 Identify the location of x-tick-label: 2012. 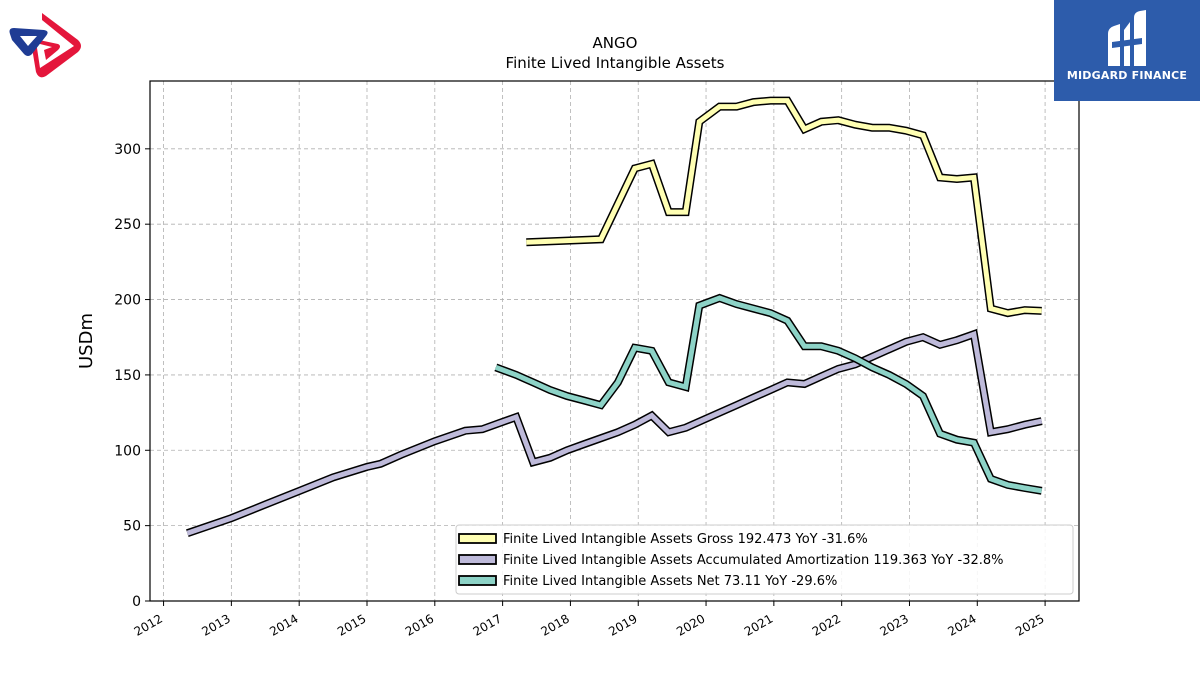
(148, 624).